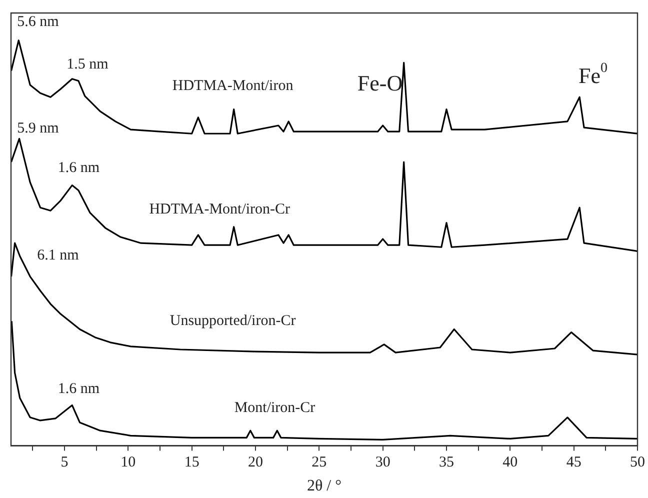 The width and height of the screenshot is (648, 498). What do you see at coordinates (233, 86) in the screenshot?
I see `annotation: HDTMA-Mont/iron` at bounding box center [233, 86].